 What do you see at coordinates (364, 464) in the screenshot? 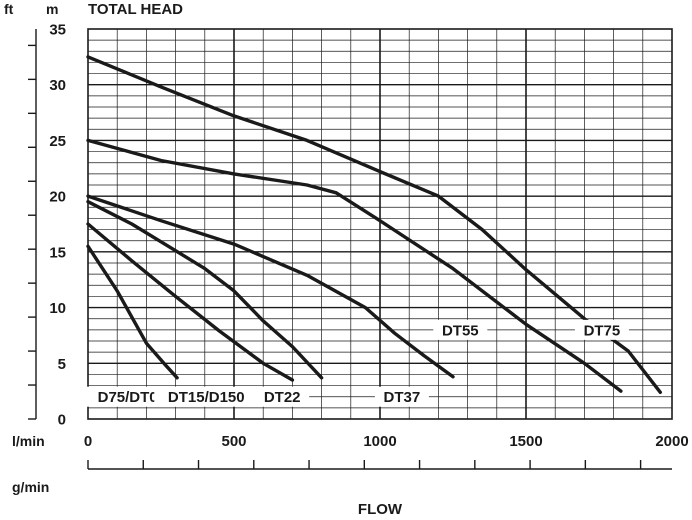
I see `gmin-axis-ticks` at bounding box center [364, 464].